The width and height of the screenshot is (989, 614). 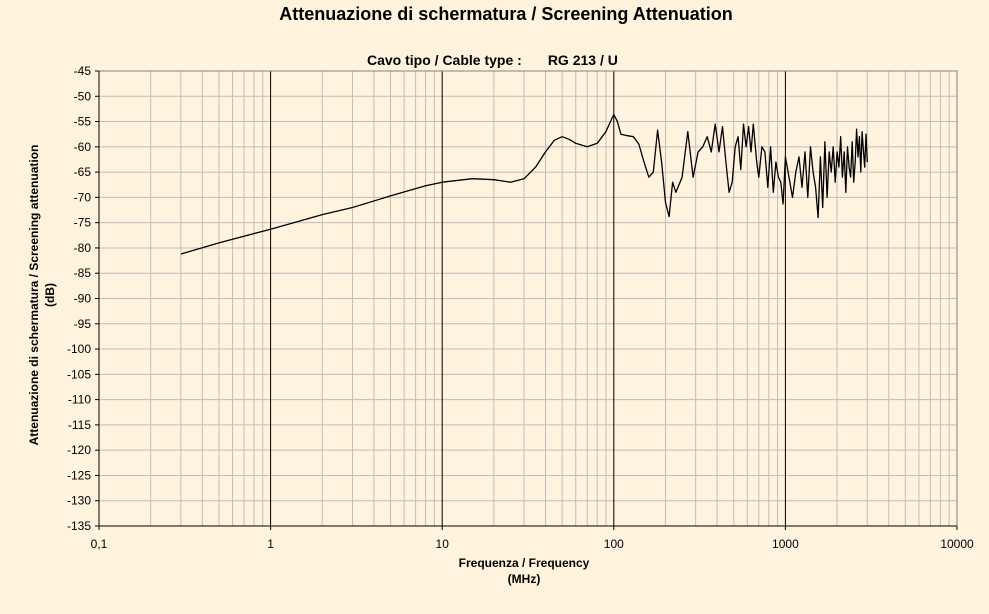 What do you see at coordinates (79, 349) in the screenshot?
I see `y-tick-label: -100` at bounding box center [79, 349].